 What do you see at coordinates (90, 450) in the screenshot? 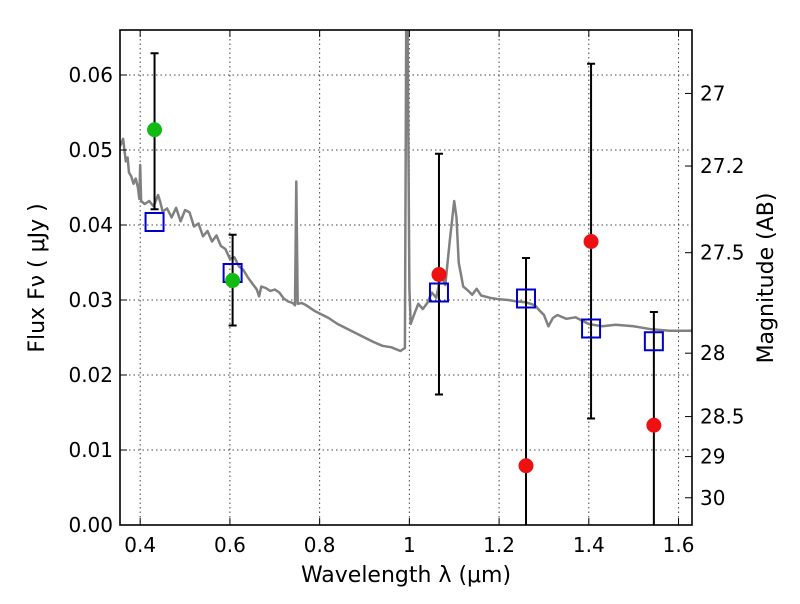
I see `y-tick-label: 0.01` at bounding box center [90, 450].